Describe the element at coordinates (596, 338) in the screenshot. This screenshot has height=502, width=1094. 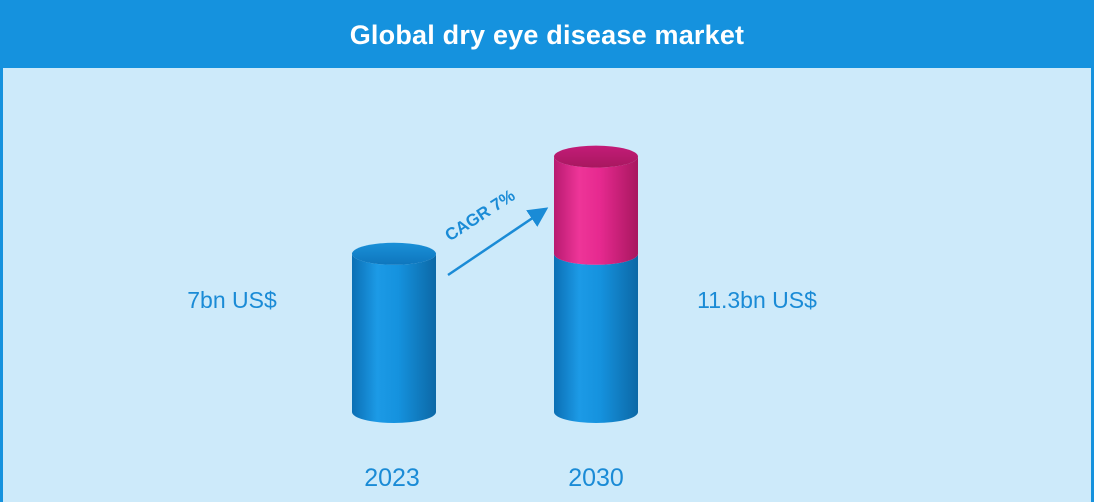
I see `bar-2030-base` at that location.